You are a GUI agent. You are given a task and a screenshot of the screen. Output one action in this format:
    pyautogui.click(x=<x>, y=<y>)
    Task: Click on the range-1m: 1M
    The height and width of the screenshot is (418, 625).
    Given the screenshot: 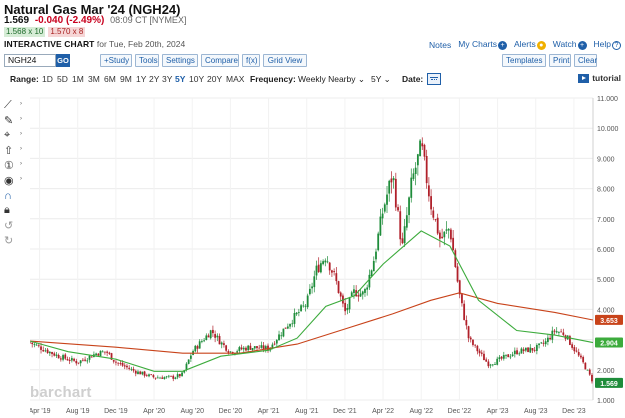 What is the action you would take?
    pyautogui.click(x=78, y=79)
    